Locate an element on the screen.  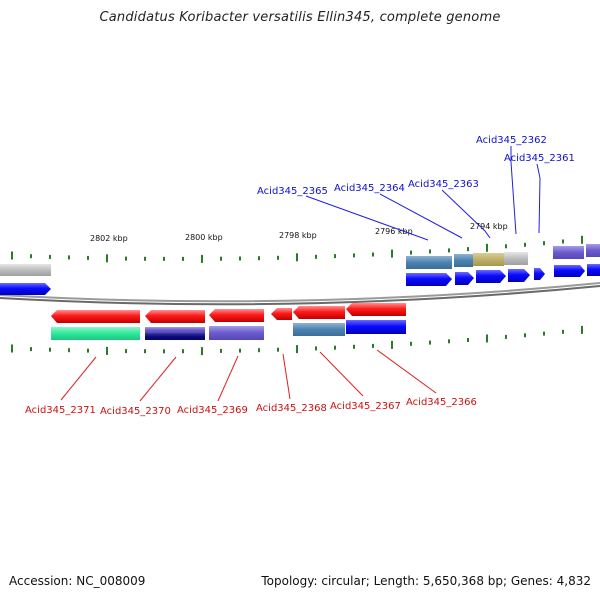
gene-blue-left is located at coordinates (25, 289).